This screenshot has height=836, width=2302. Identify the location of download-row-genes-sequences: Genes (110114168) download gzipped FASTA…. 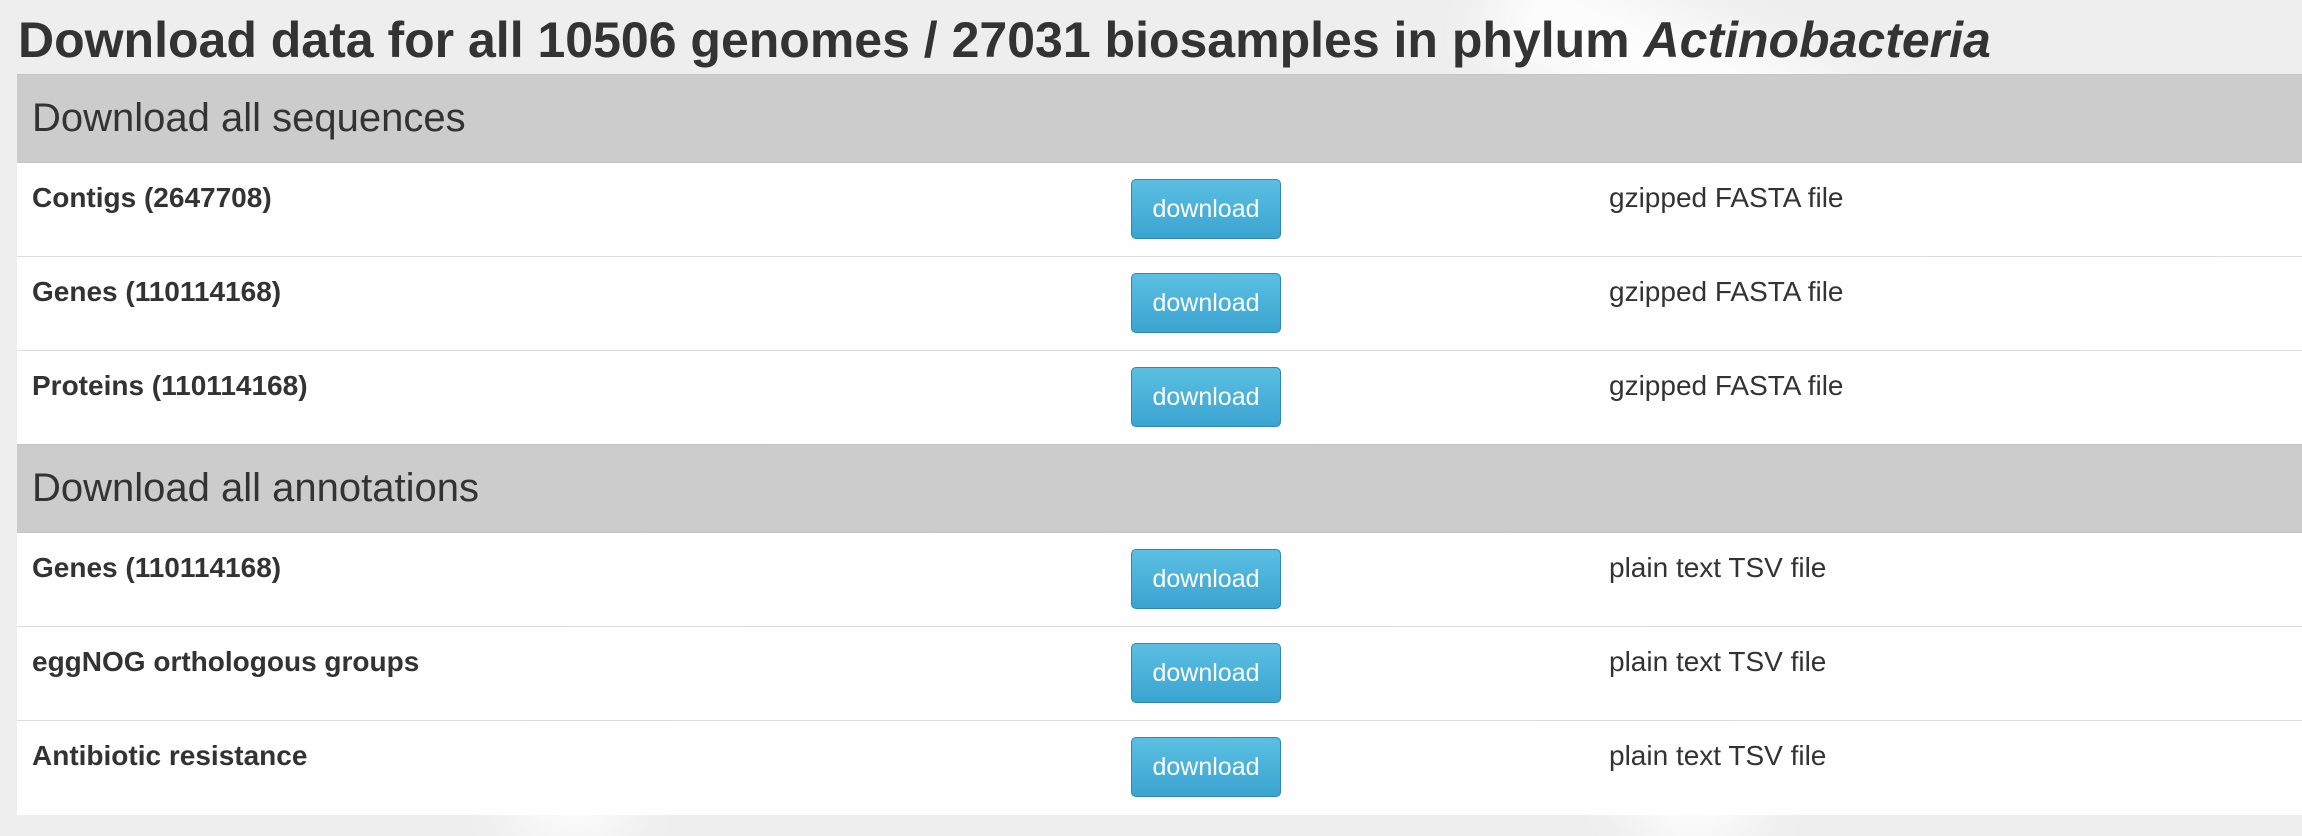
(1159, 303).